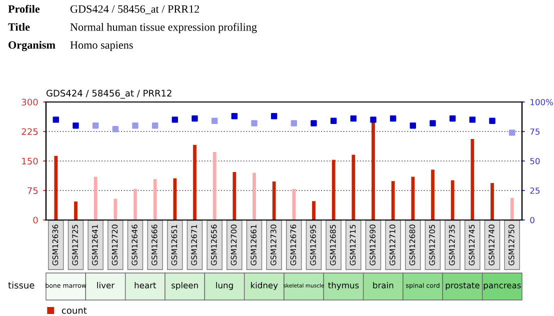 This screenshot has height=316, width=554. What do you see at coordinates (185, 286) in the screenshot?
I see `text: spleen` at bounding box center [185, 286].